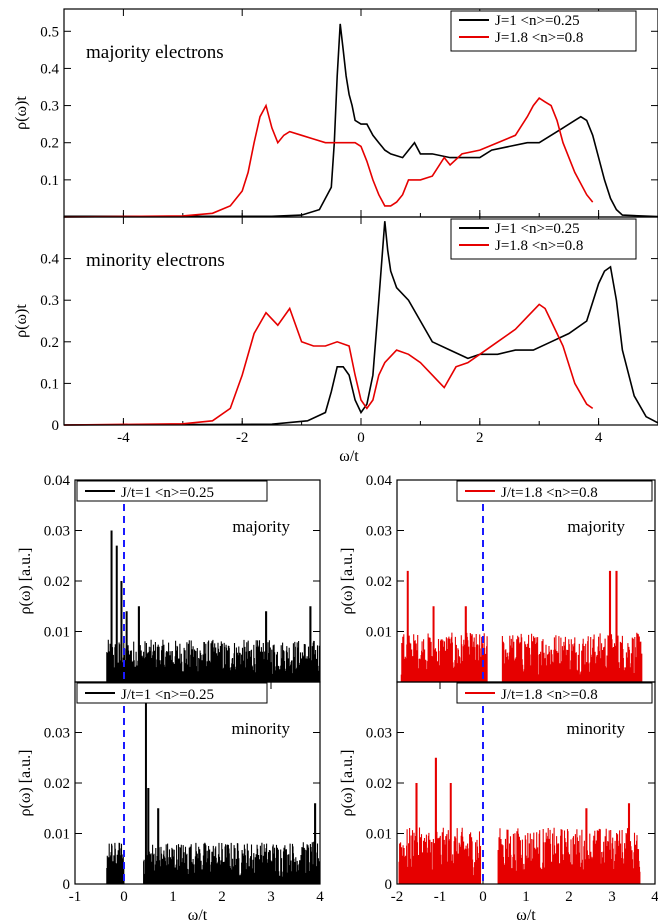 The height and width of the screenshot is (924, 658). Describe the element at coordinates (155, 52) in the screenshot. I see `panel-annotation: majority electrons` at that location.